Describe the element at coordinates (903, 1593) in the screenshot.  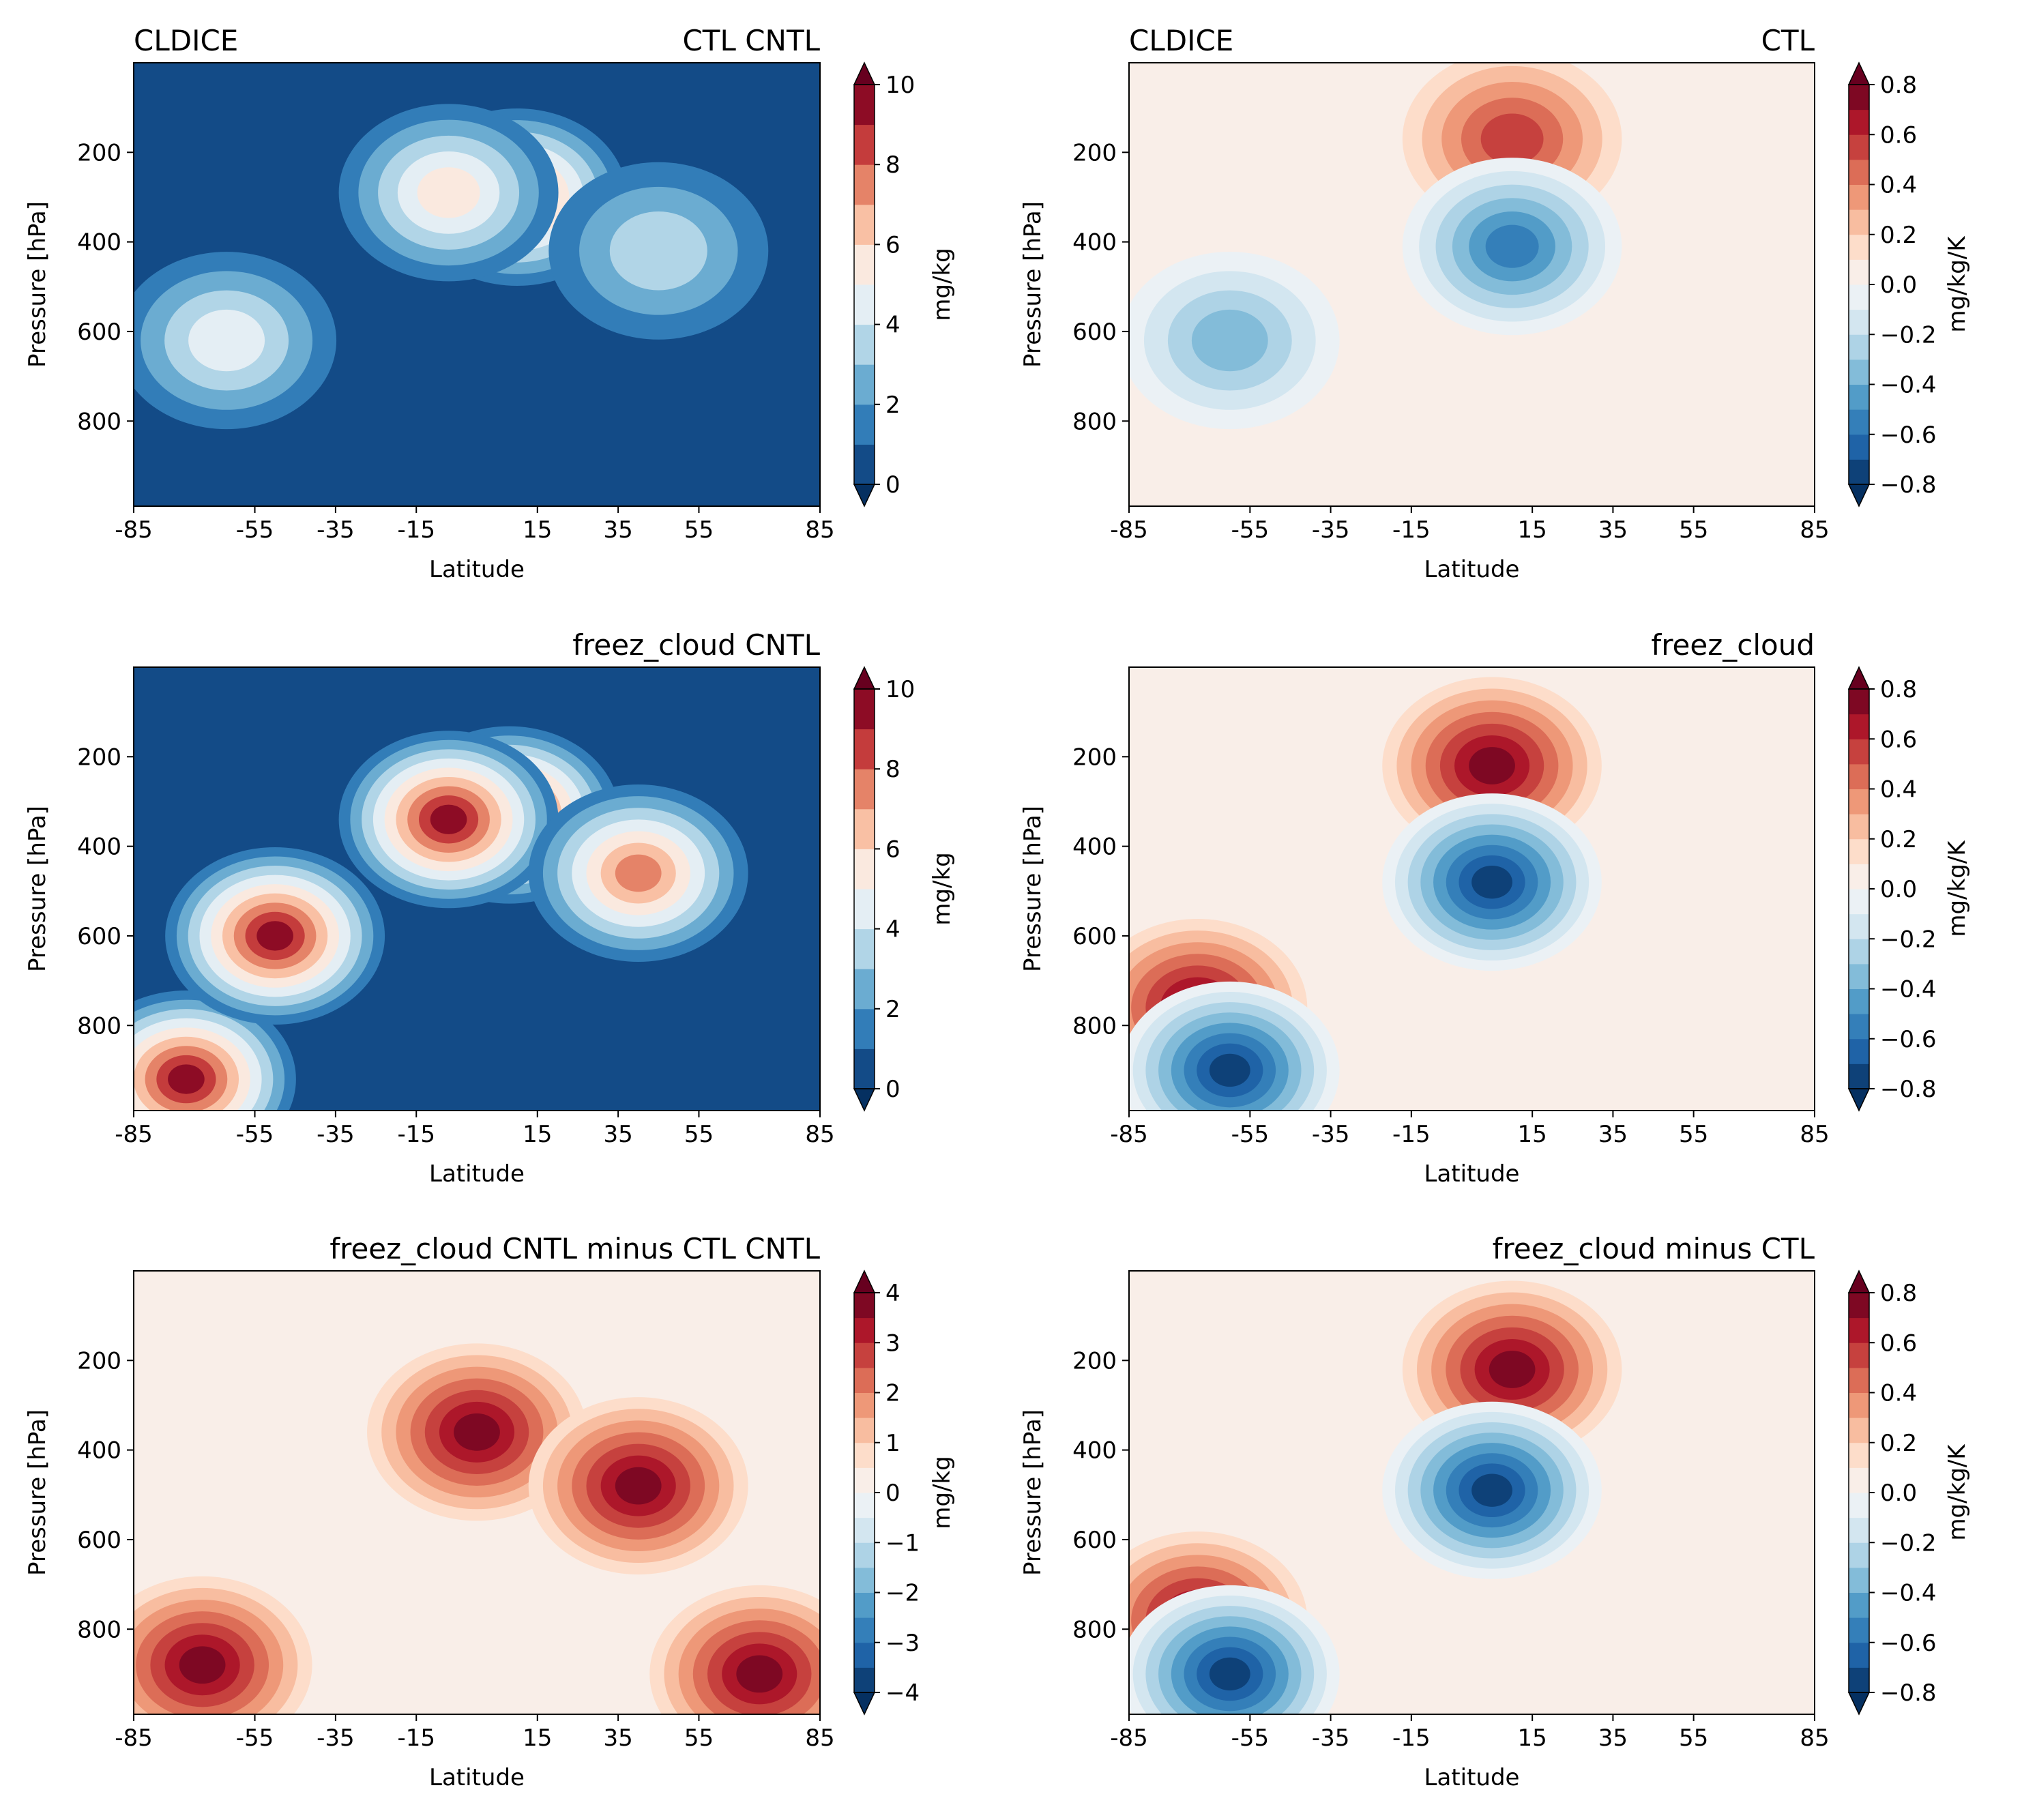
I see `colorbar-tick-label: −2` at that location.